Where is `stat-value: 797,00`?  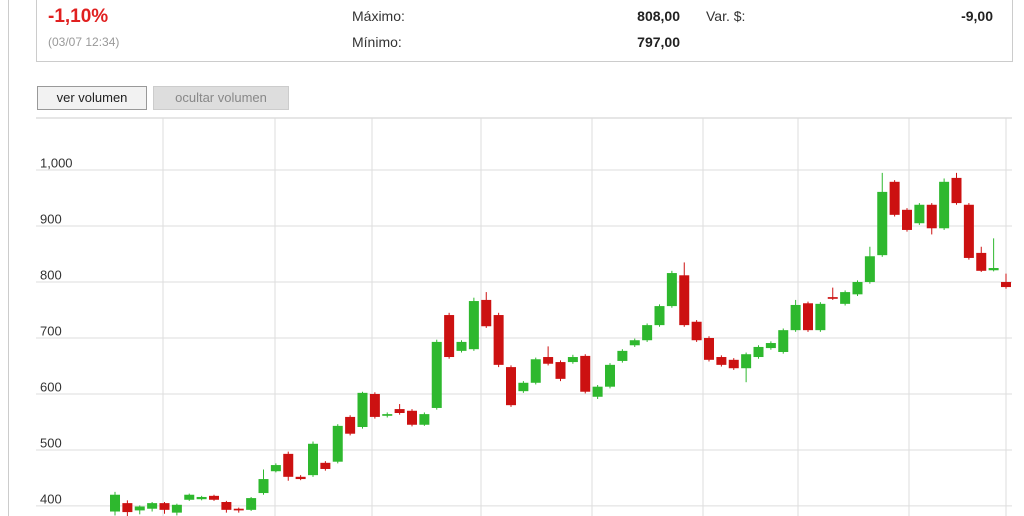 stat-value: 797,00 is located at coordinates (658, 42).